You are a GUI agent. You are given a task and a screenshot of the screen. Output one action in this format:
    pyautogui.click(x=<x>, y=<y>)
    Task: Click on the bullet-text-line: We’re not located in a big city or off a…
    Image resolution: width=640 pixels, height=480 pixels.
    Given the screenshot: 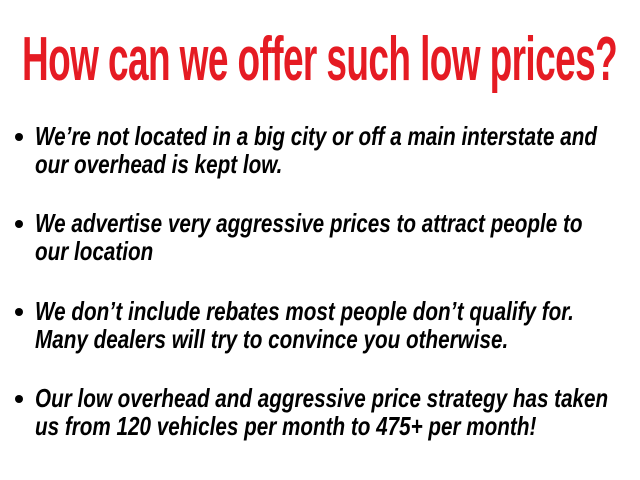 What is the action you would take?
    pyautogui.click(x=316, y=136)
    